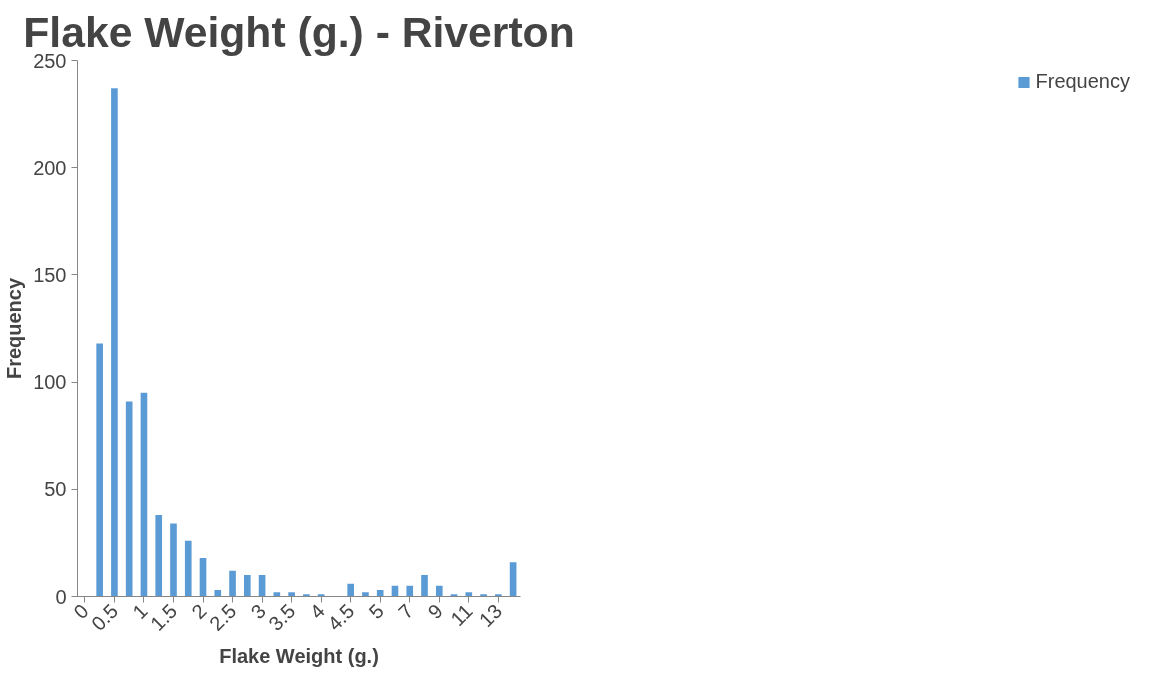  I want to click on y-axis-title: Frequency, so click(14, 328).